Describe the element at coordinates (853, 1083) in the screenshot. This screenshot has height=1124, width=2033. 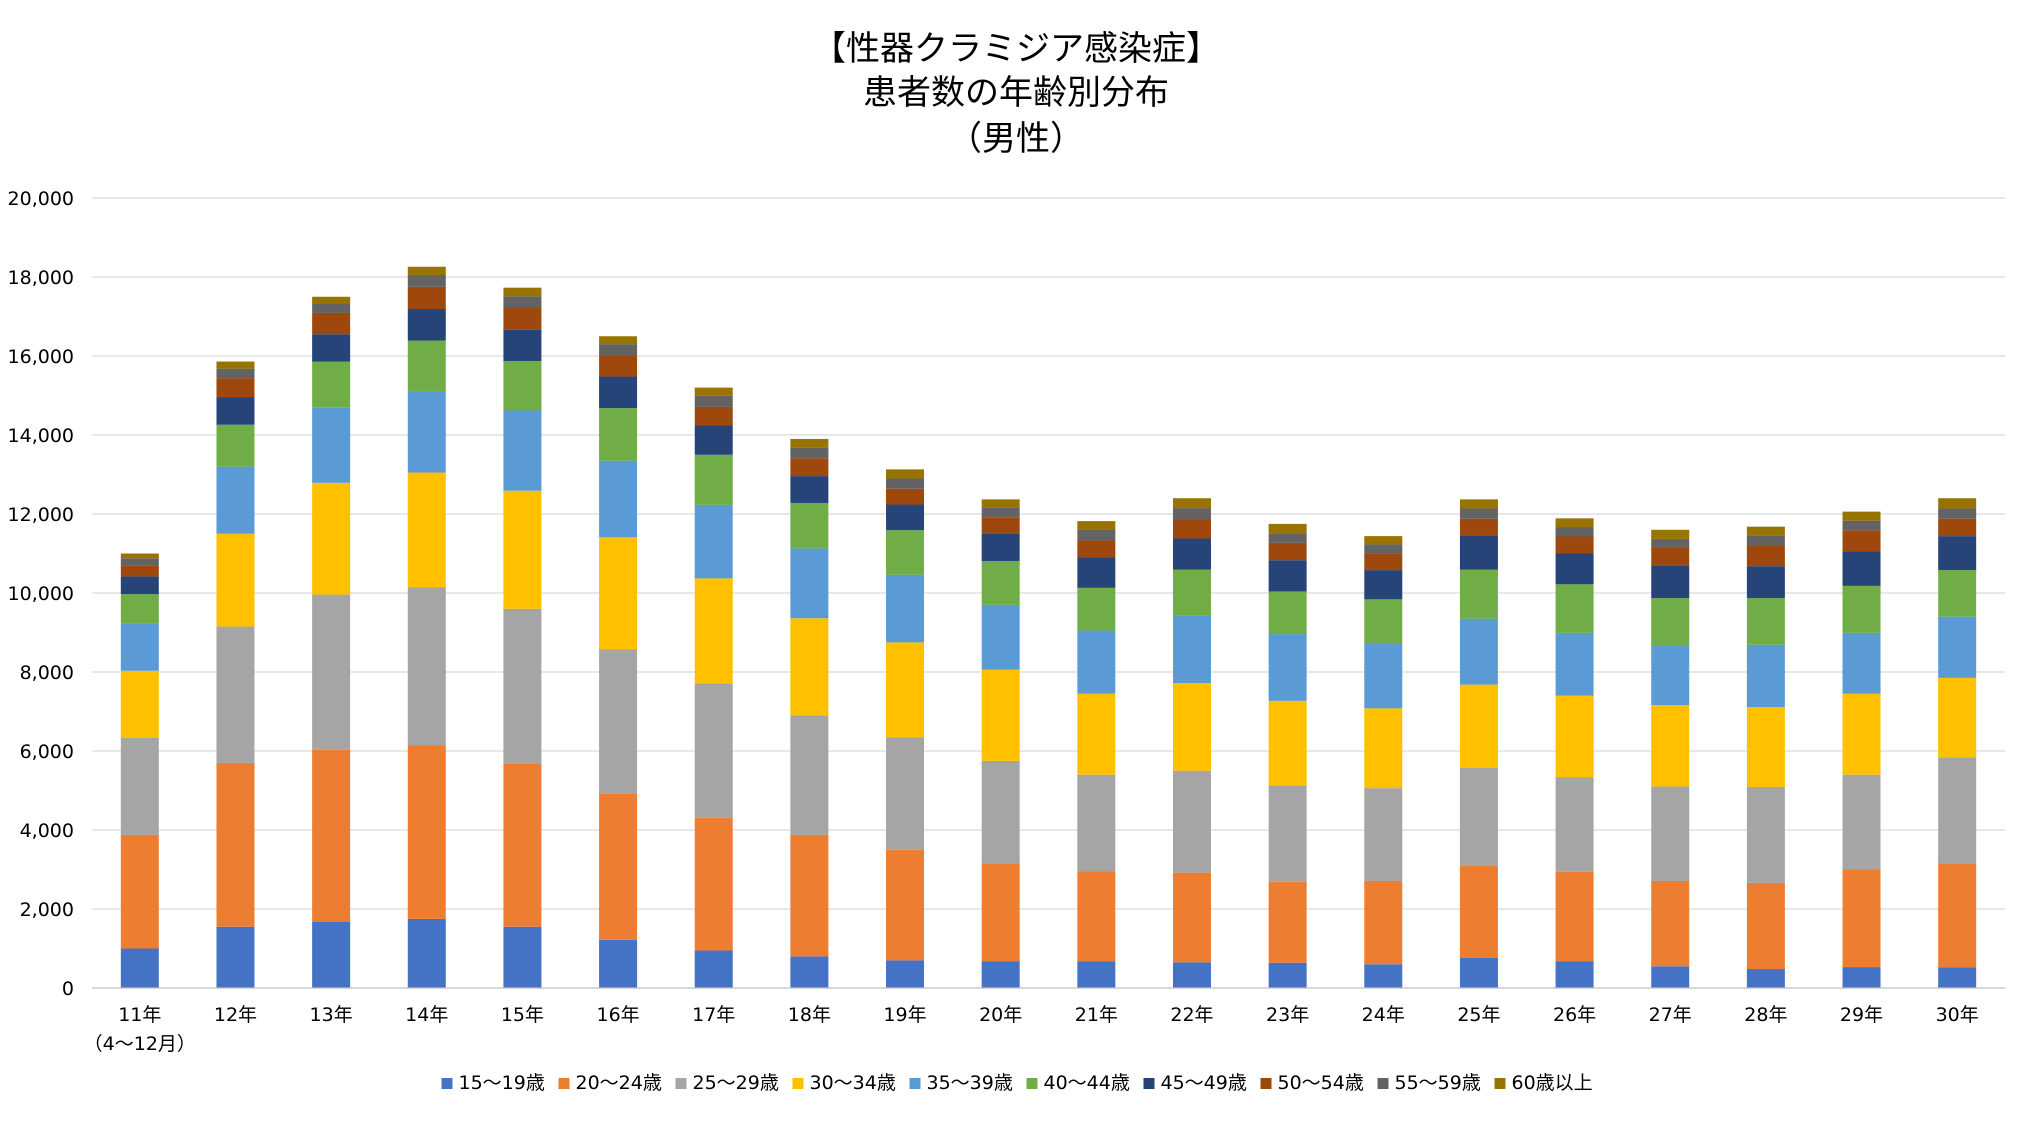
I see `legend-label: 30〜34歳` at that location.